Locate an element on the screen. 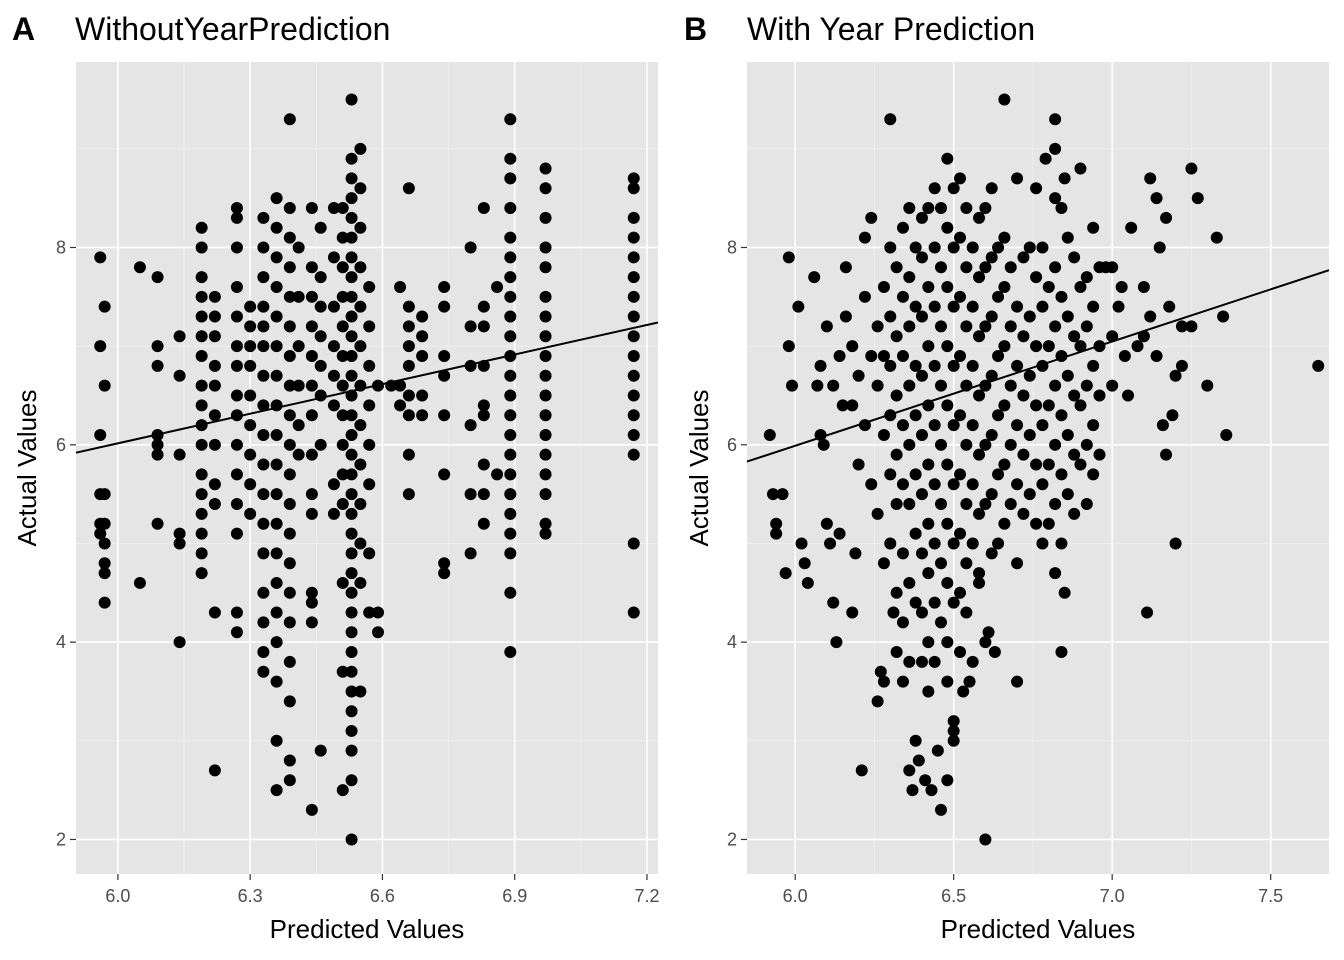 The width and height of the screenshot is (1344, 960). panel-a-x-tick-label: 6.0 is located at coordinates (117, 896).